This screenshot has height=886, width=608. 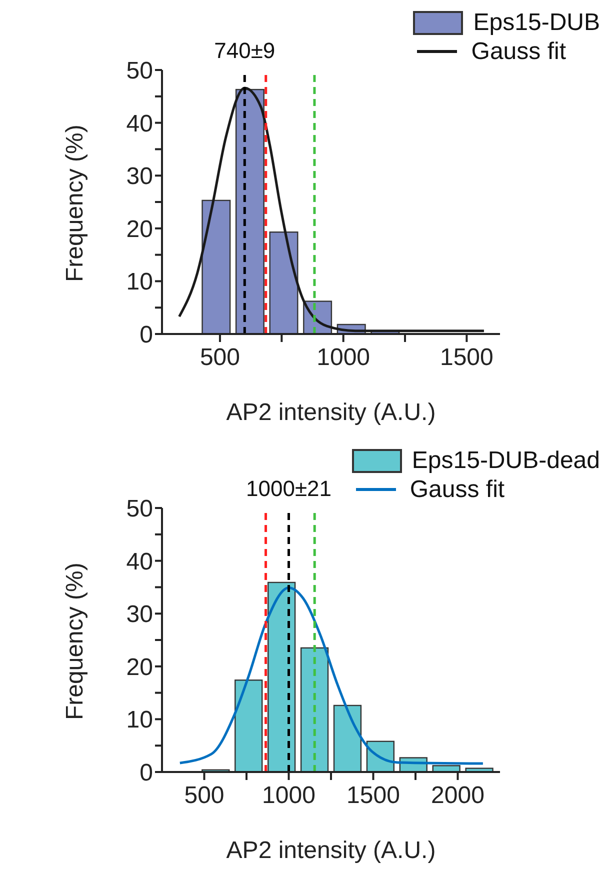 What do you see at coordinates (457, 796) in the screenshot?
I see `x-tick-label: 2000` at bounding box center [457, 796].